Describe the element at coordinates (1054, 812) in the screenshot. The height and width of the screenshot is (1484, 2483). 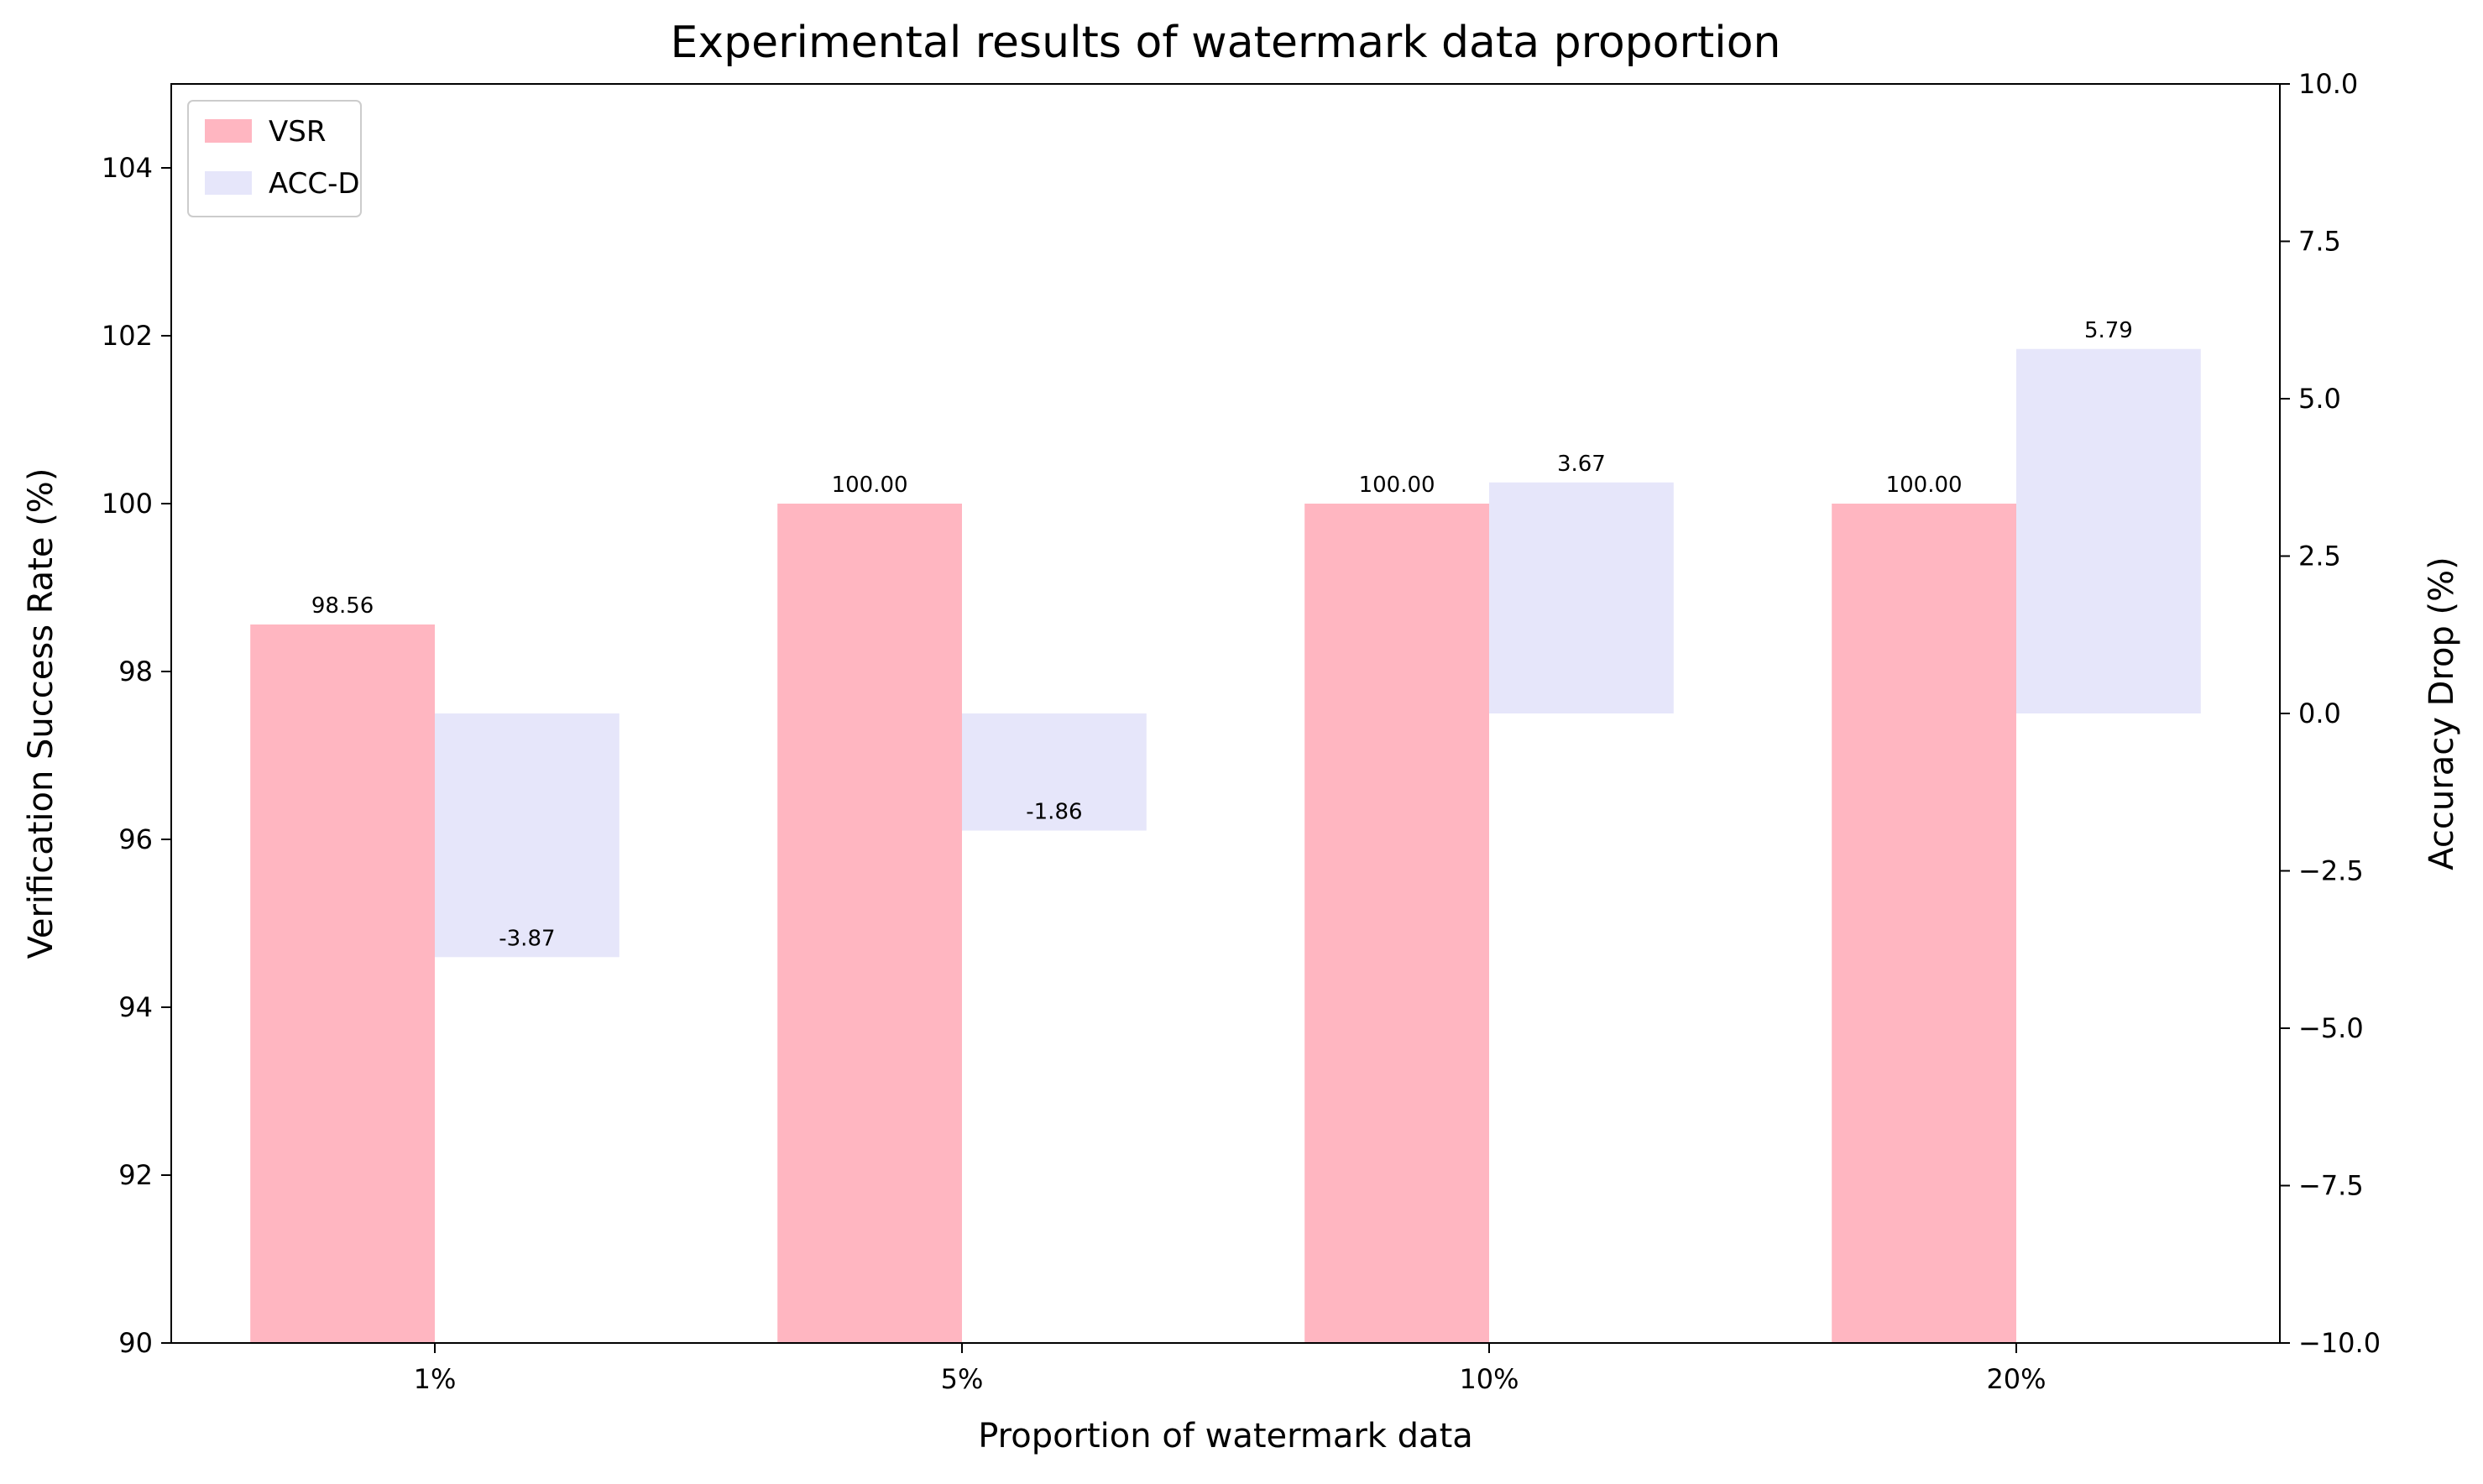
I see `data-label-accd-1: -1.86` at that location.